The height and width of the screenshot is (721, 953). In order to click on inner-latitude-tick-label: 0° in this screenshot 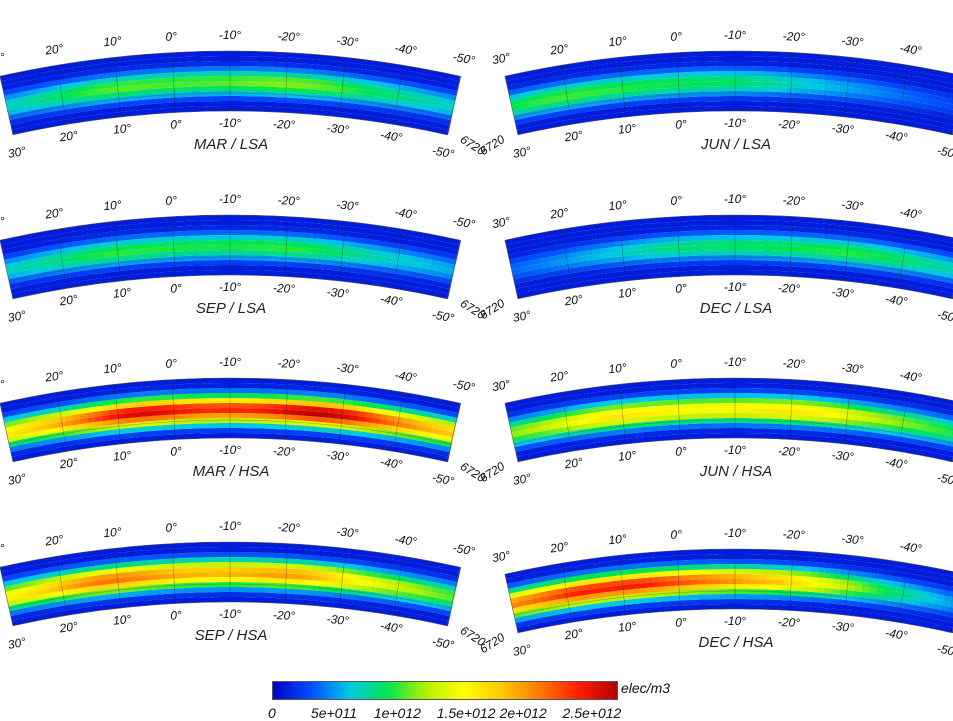, I will do `click(176, 451)`.